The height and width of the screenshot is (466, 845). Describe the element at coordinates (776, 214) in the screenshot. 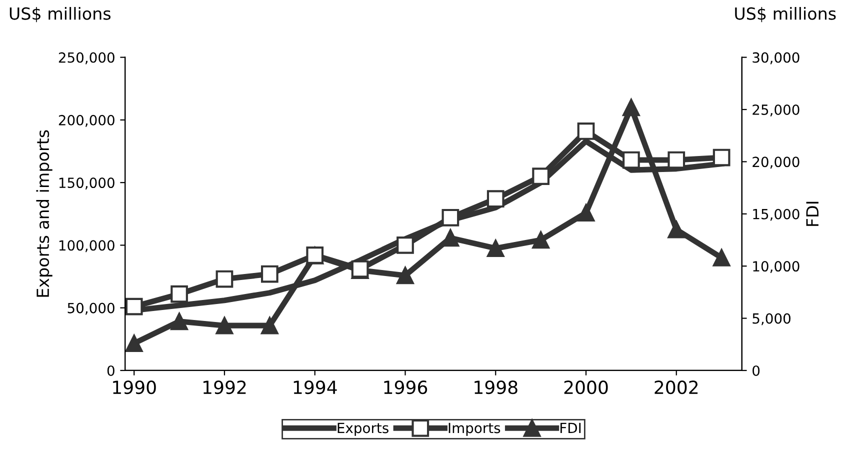

I see `y2-tick-label: 15,000` at that location.